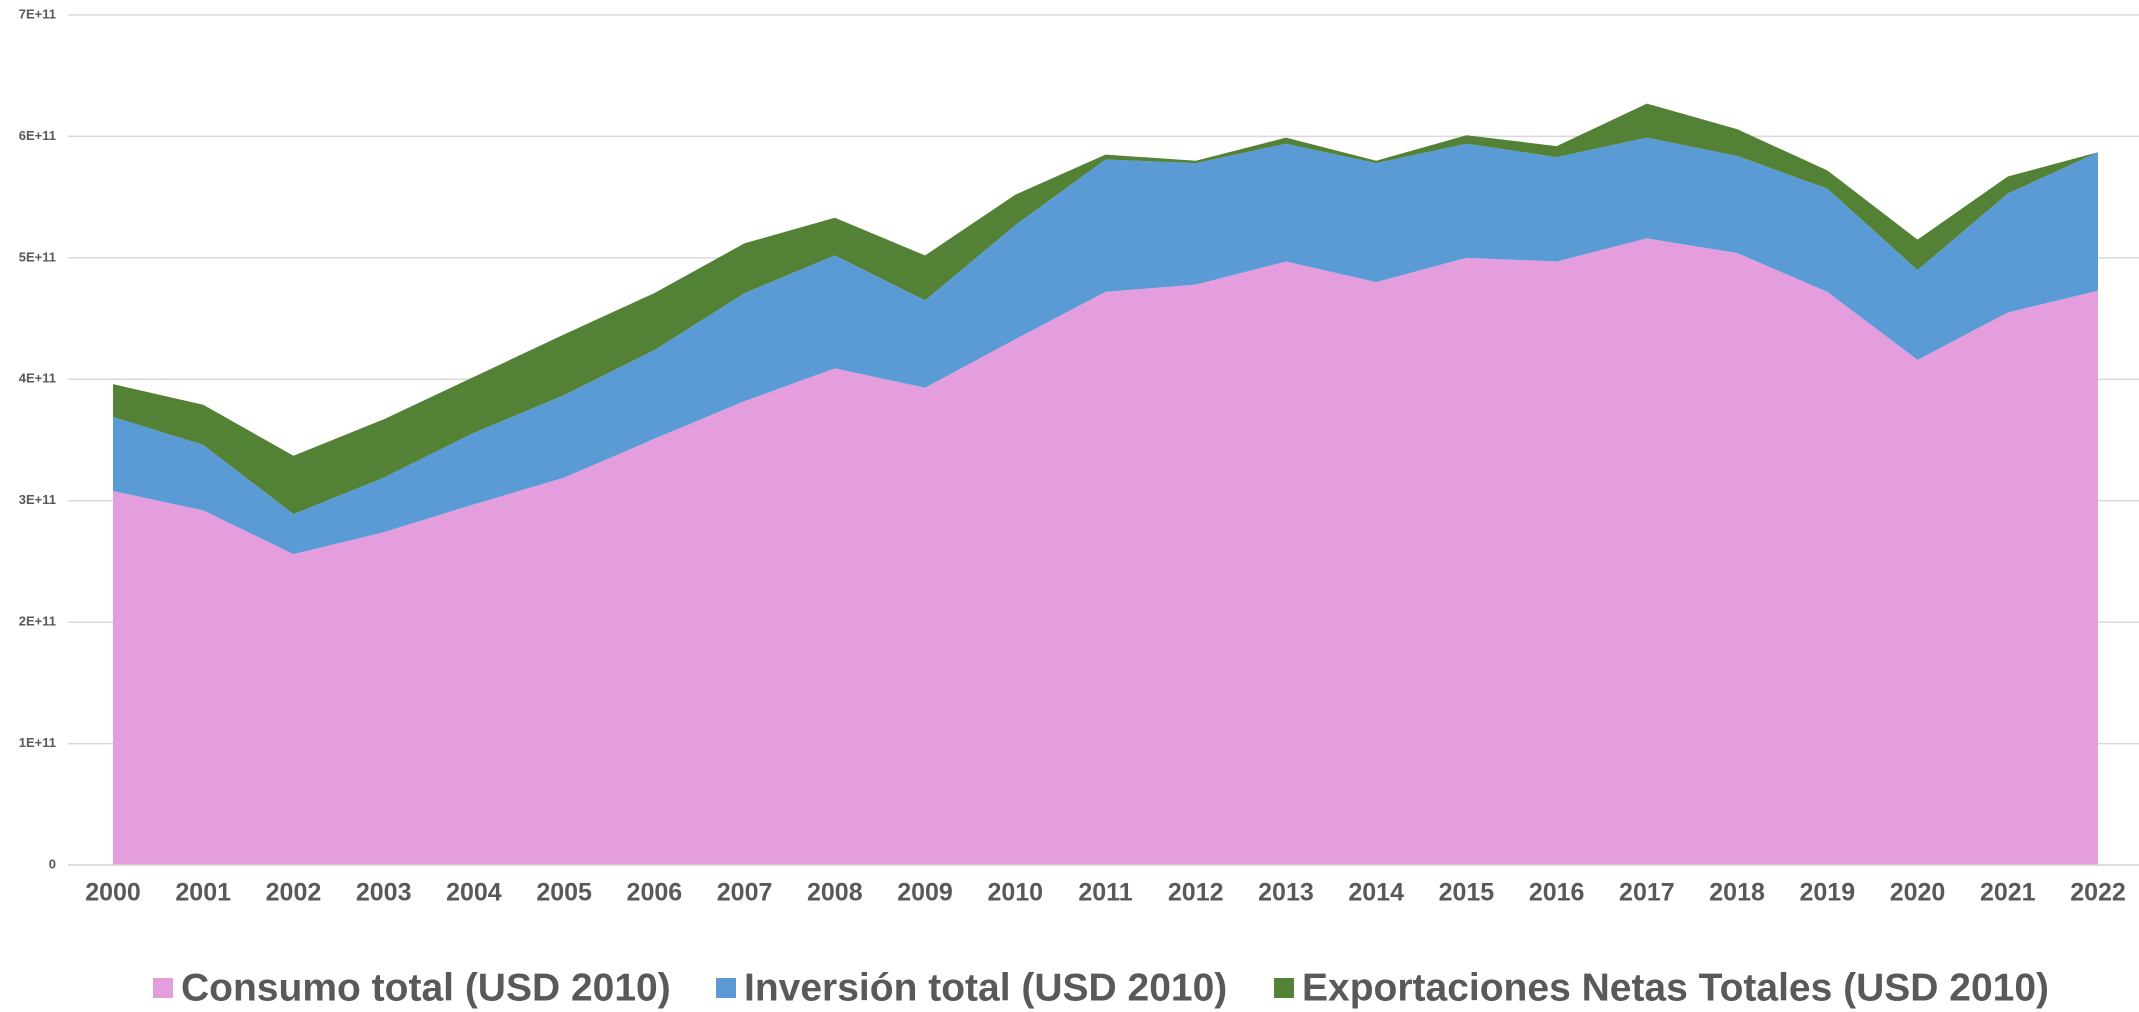 The image size is (2139, 1012). What do you see at coordinates (474, 893) in the screenshot?
I see `x-tick-label: 2004` at bounding box center [474, 893].